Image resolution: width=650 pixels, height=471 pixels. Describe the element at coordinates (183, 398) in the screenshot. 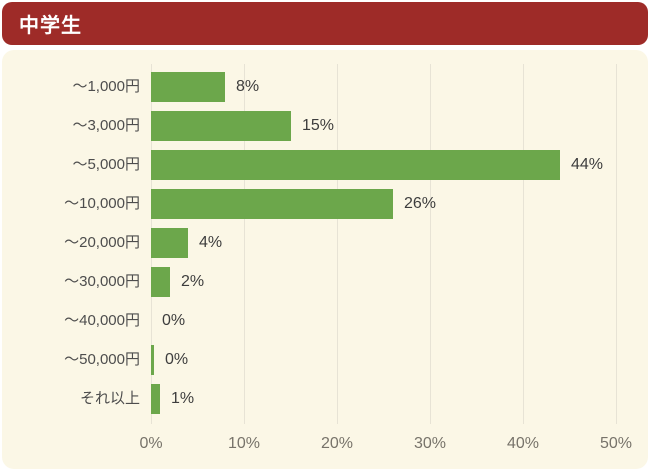

I see `value-label: 1%` at that location.